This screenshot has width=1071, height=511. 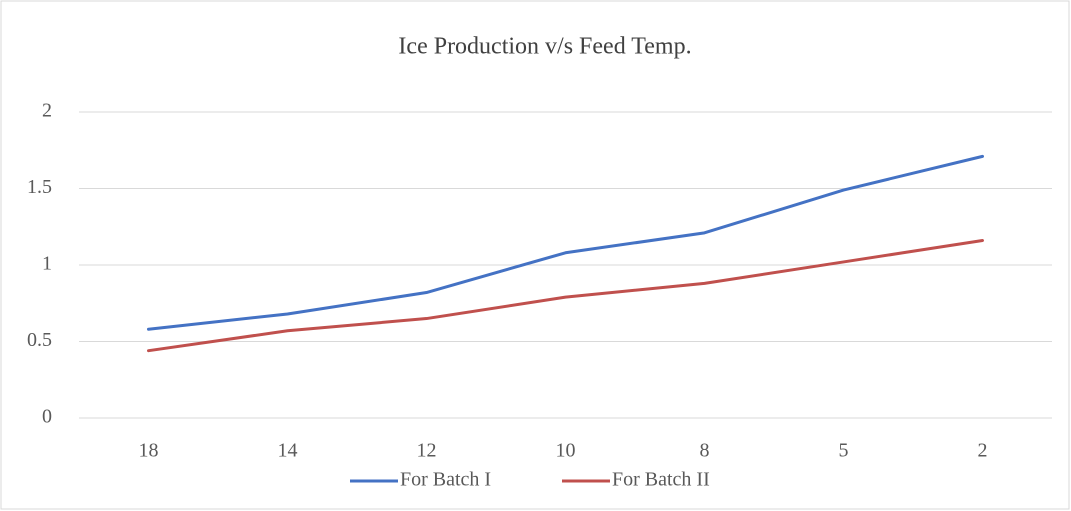 What do you see at coordinates (47, 417) in the screenshot?
I see `y-tick-label: 0` at bounding box center [47, 417].